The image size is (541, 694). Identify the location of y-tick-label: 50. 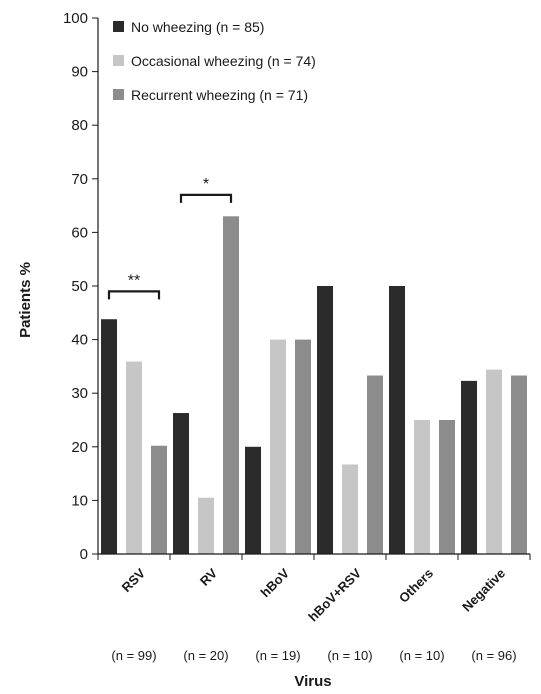
(79, 286).